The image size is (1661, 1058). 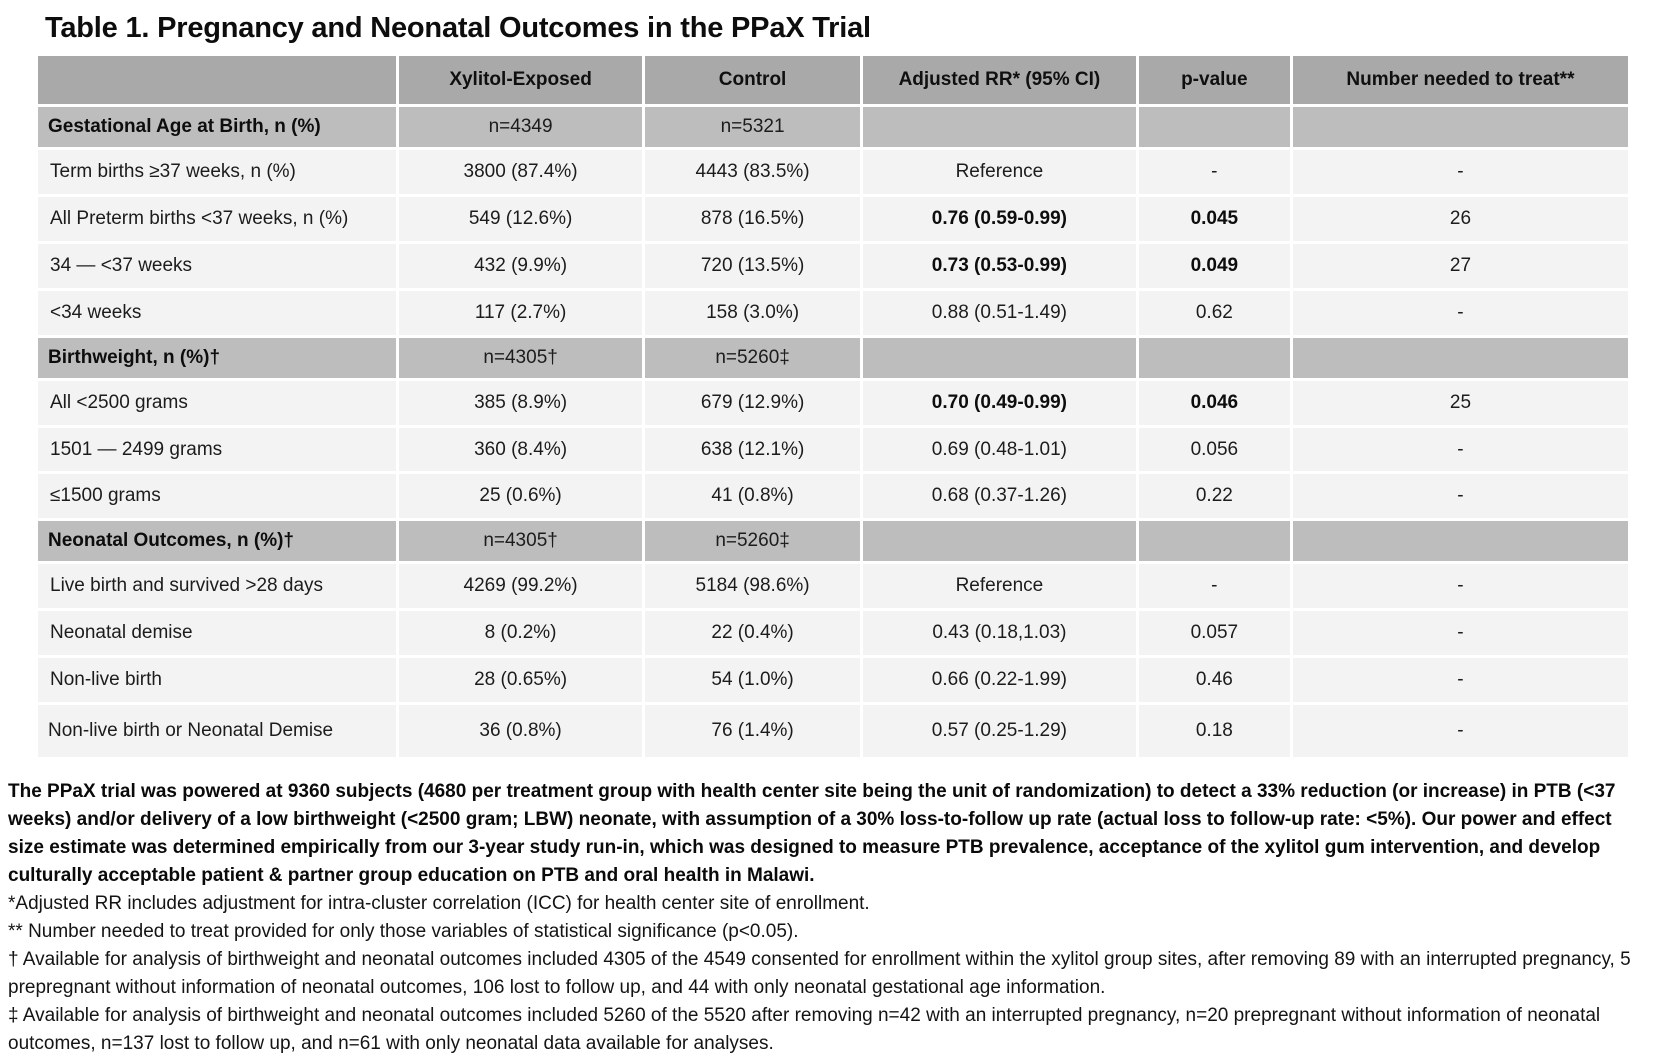 I want to click on cell-p-value: 0.46, so click(x=1214, y=680).